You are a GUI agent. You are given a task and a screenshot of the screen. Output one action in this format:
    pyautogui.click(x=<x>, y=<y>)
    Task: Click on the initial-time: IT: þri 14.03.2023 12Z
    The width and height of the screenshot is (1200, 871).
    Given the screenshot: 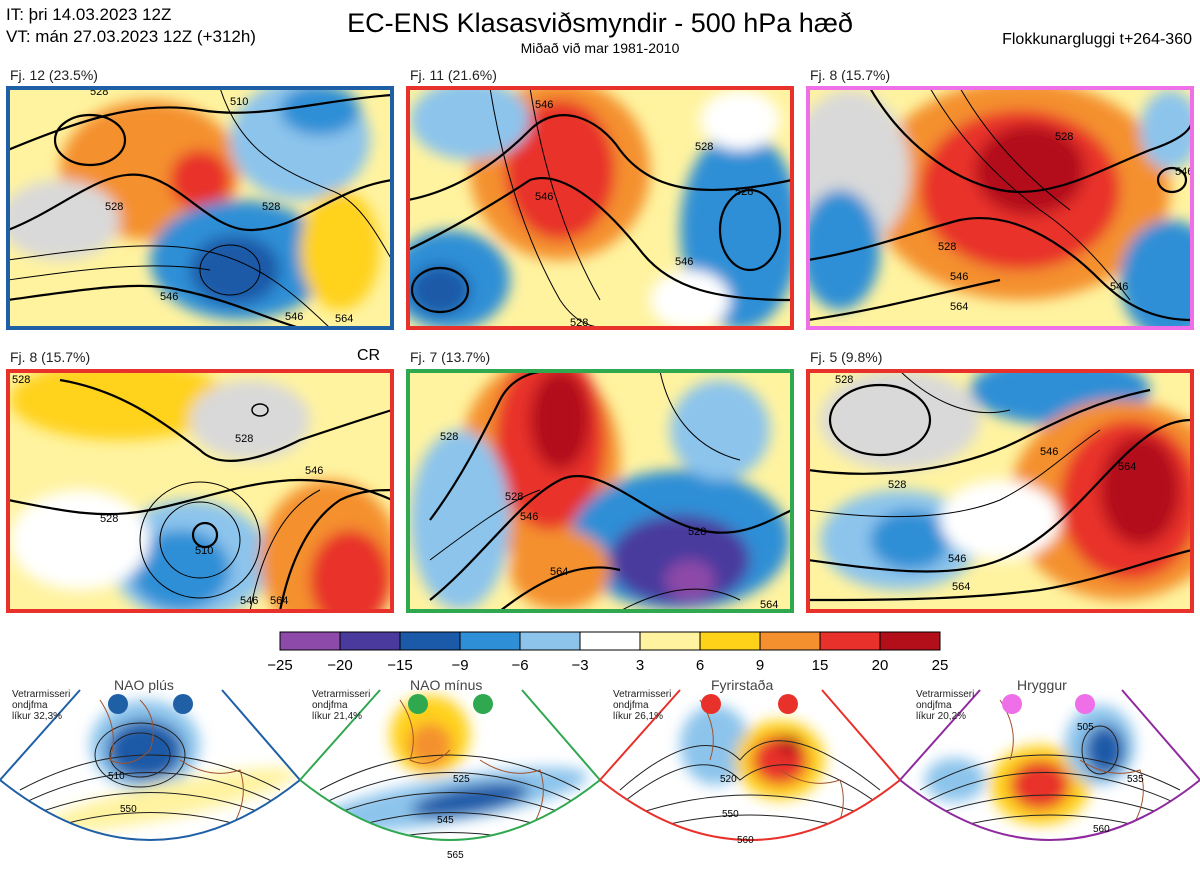 What is the action you would take?
    pyautogui.click(x=89, y=14)
    